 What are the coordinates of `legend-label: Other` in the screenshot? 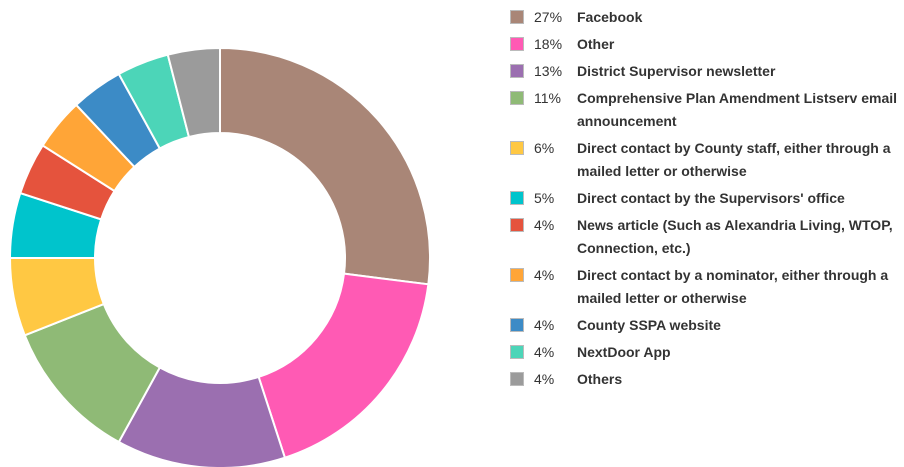 It's located at (596, 44).